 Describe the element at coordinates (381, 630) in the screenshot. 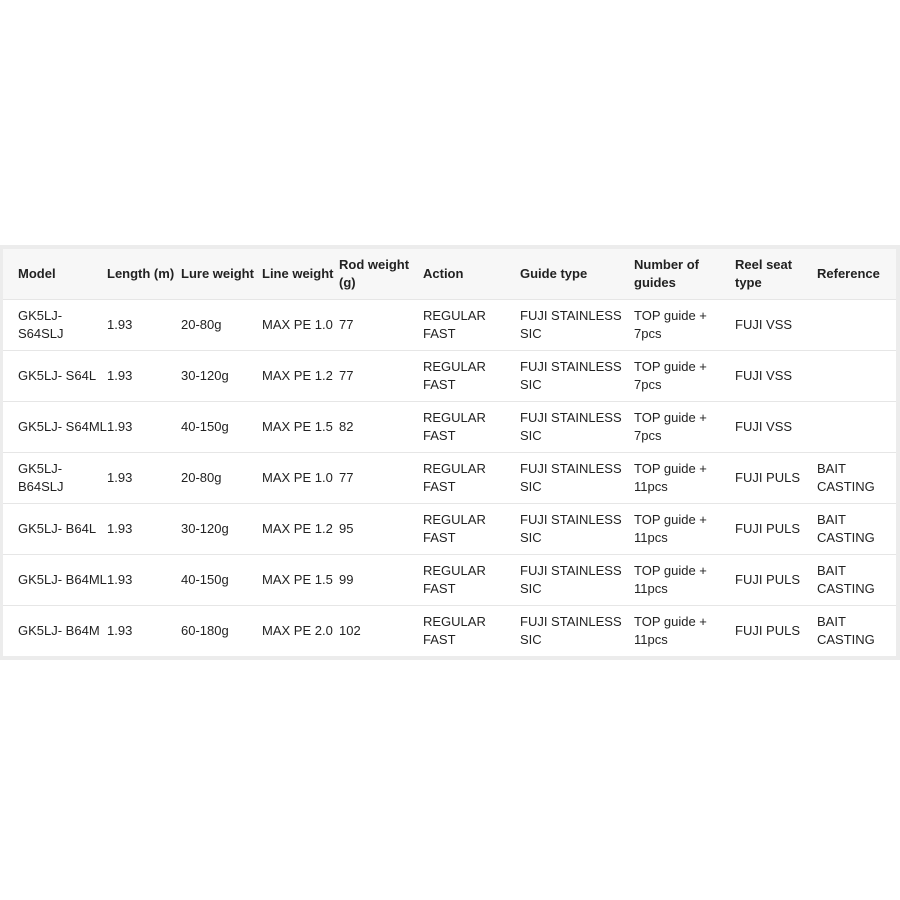

I see `table-cell: 102` at that location.